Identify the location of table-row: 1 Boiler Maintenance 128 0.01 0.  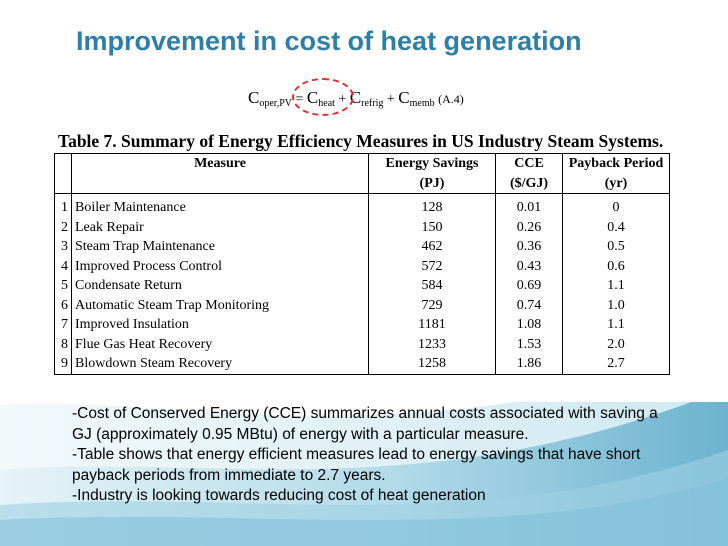
(362, 205).